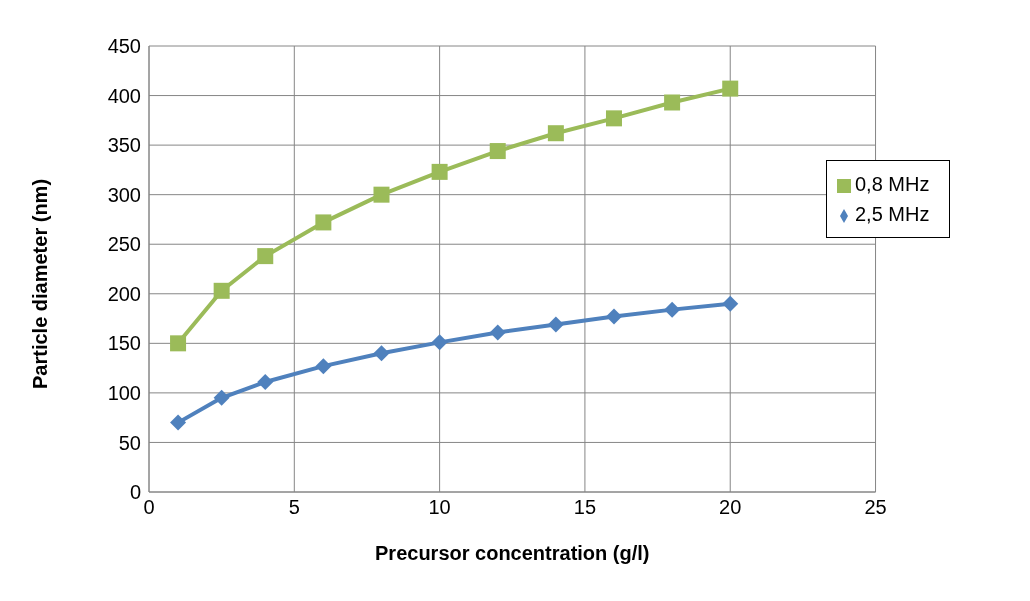  What do you see at coordinates (124, 293) in the screenshot?
I see `y-tick-label: 200` at bounding box center [124, 293].